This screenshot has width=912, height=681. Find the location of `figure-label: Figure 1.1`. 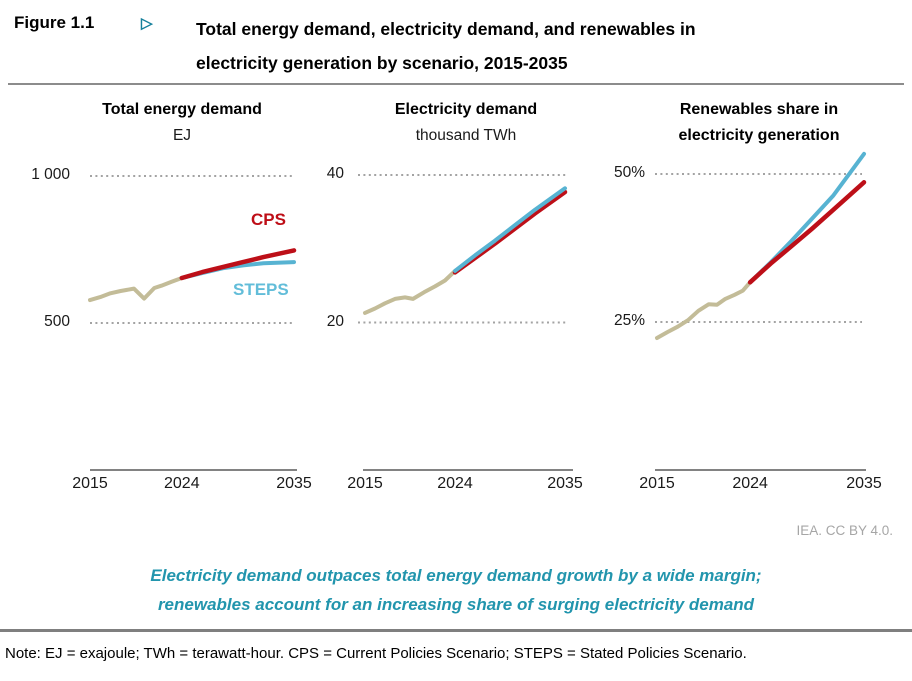

figure-label: Figure 1.1 is located at coordinates (54, 22).